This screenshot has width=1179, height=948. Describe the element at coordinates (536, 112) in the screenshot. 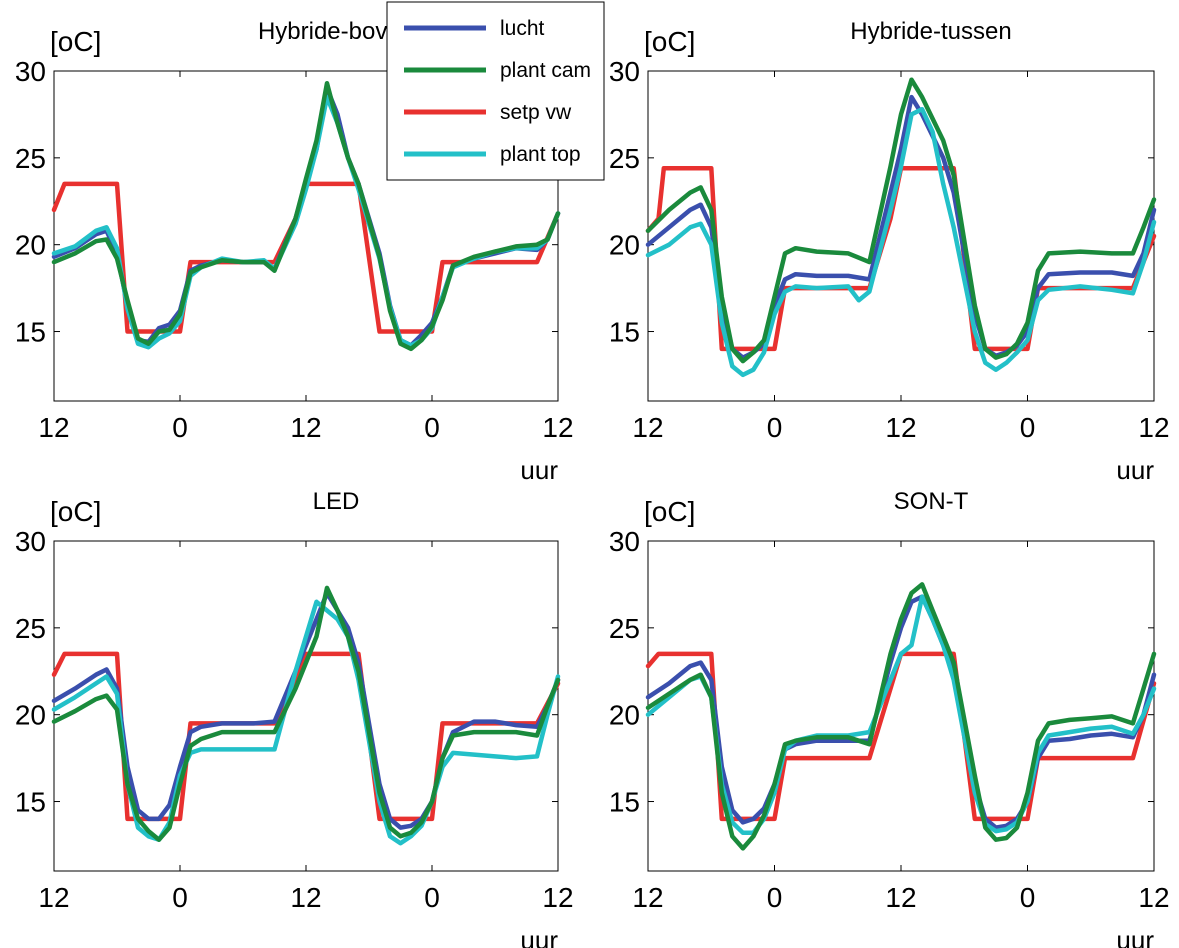

I see `legend-label: setp vw` at that location.